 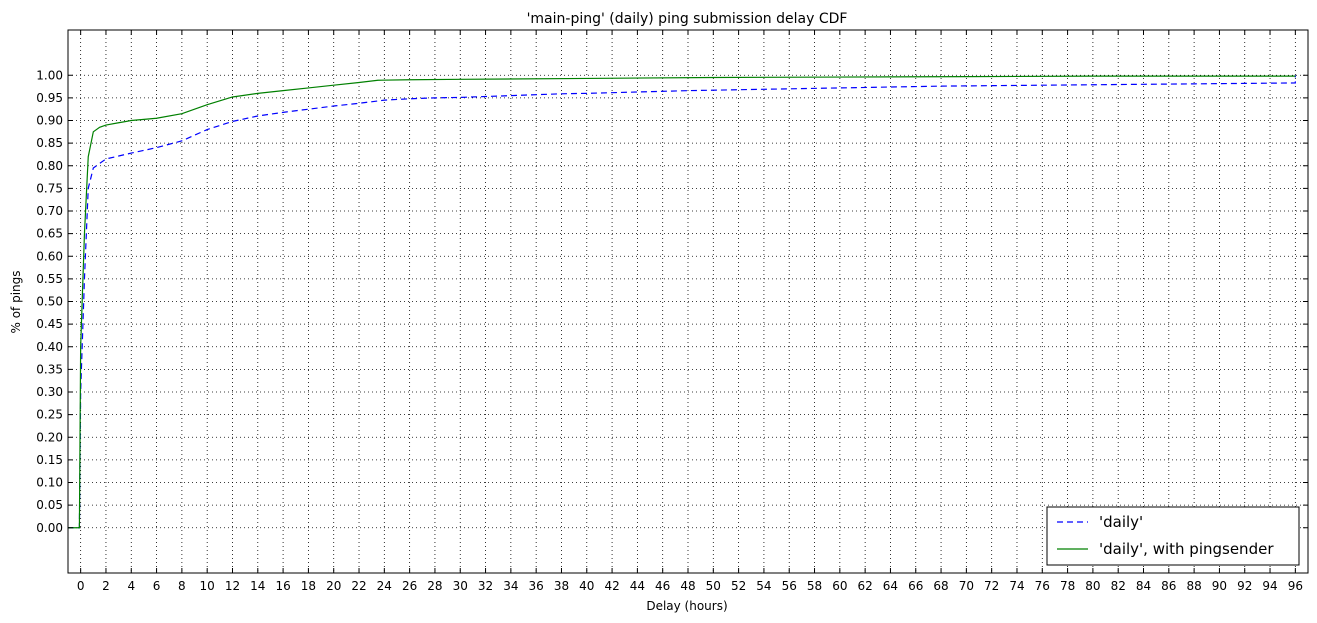 What do you see at coordinates (485, 586) in the screenshot?
I see `x-tick-label: 32` at bounding box center [485, 586].